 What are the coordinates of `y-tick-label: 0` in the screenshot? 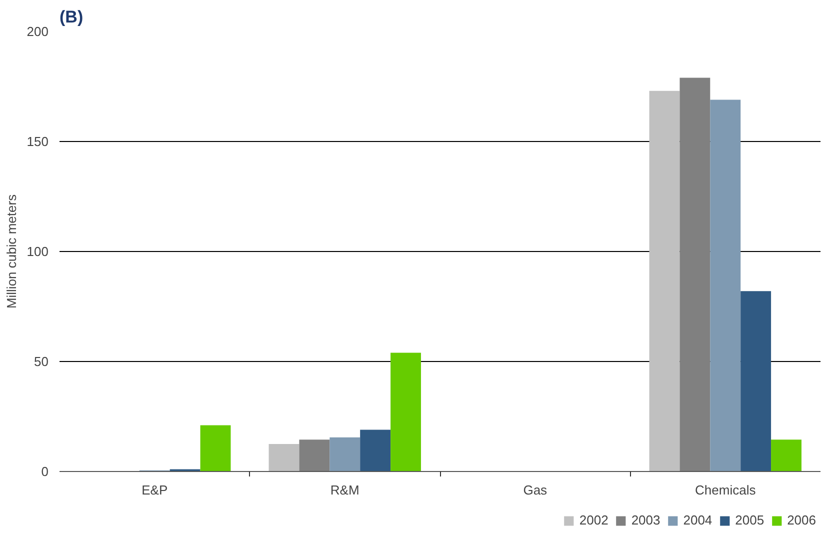 It's located at (45, 471).